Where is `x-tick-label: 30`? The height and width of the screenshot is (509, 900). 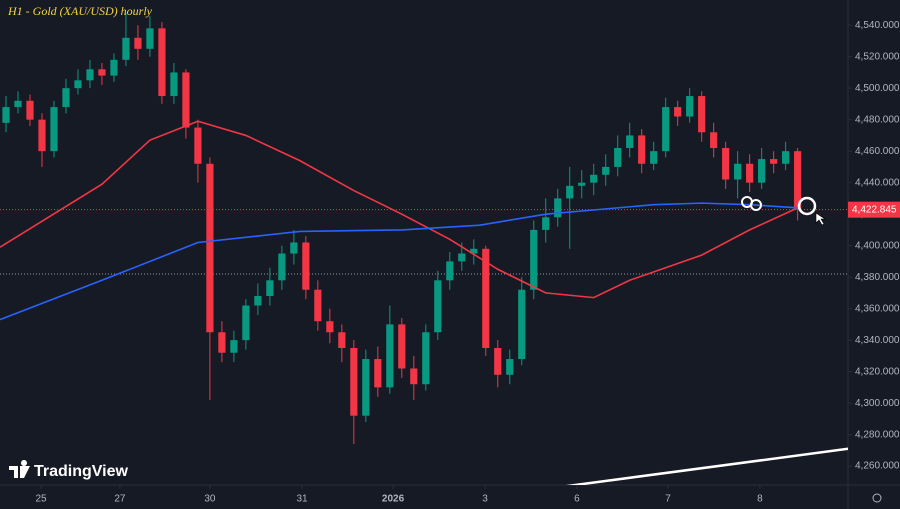
x-tick-label: 30 is located at coordinates (210, 499).